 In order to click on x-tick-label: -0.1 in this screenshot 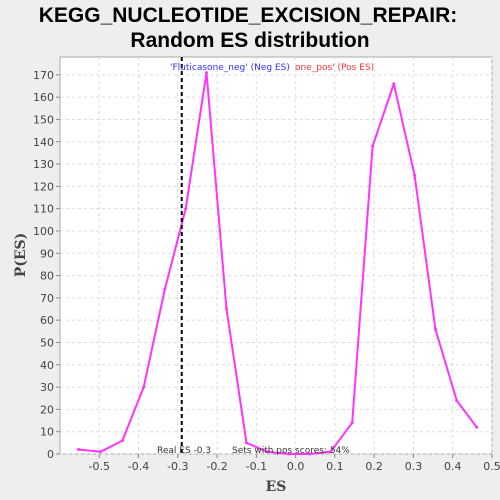, I will do `click(256, 466)`.